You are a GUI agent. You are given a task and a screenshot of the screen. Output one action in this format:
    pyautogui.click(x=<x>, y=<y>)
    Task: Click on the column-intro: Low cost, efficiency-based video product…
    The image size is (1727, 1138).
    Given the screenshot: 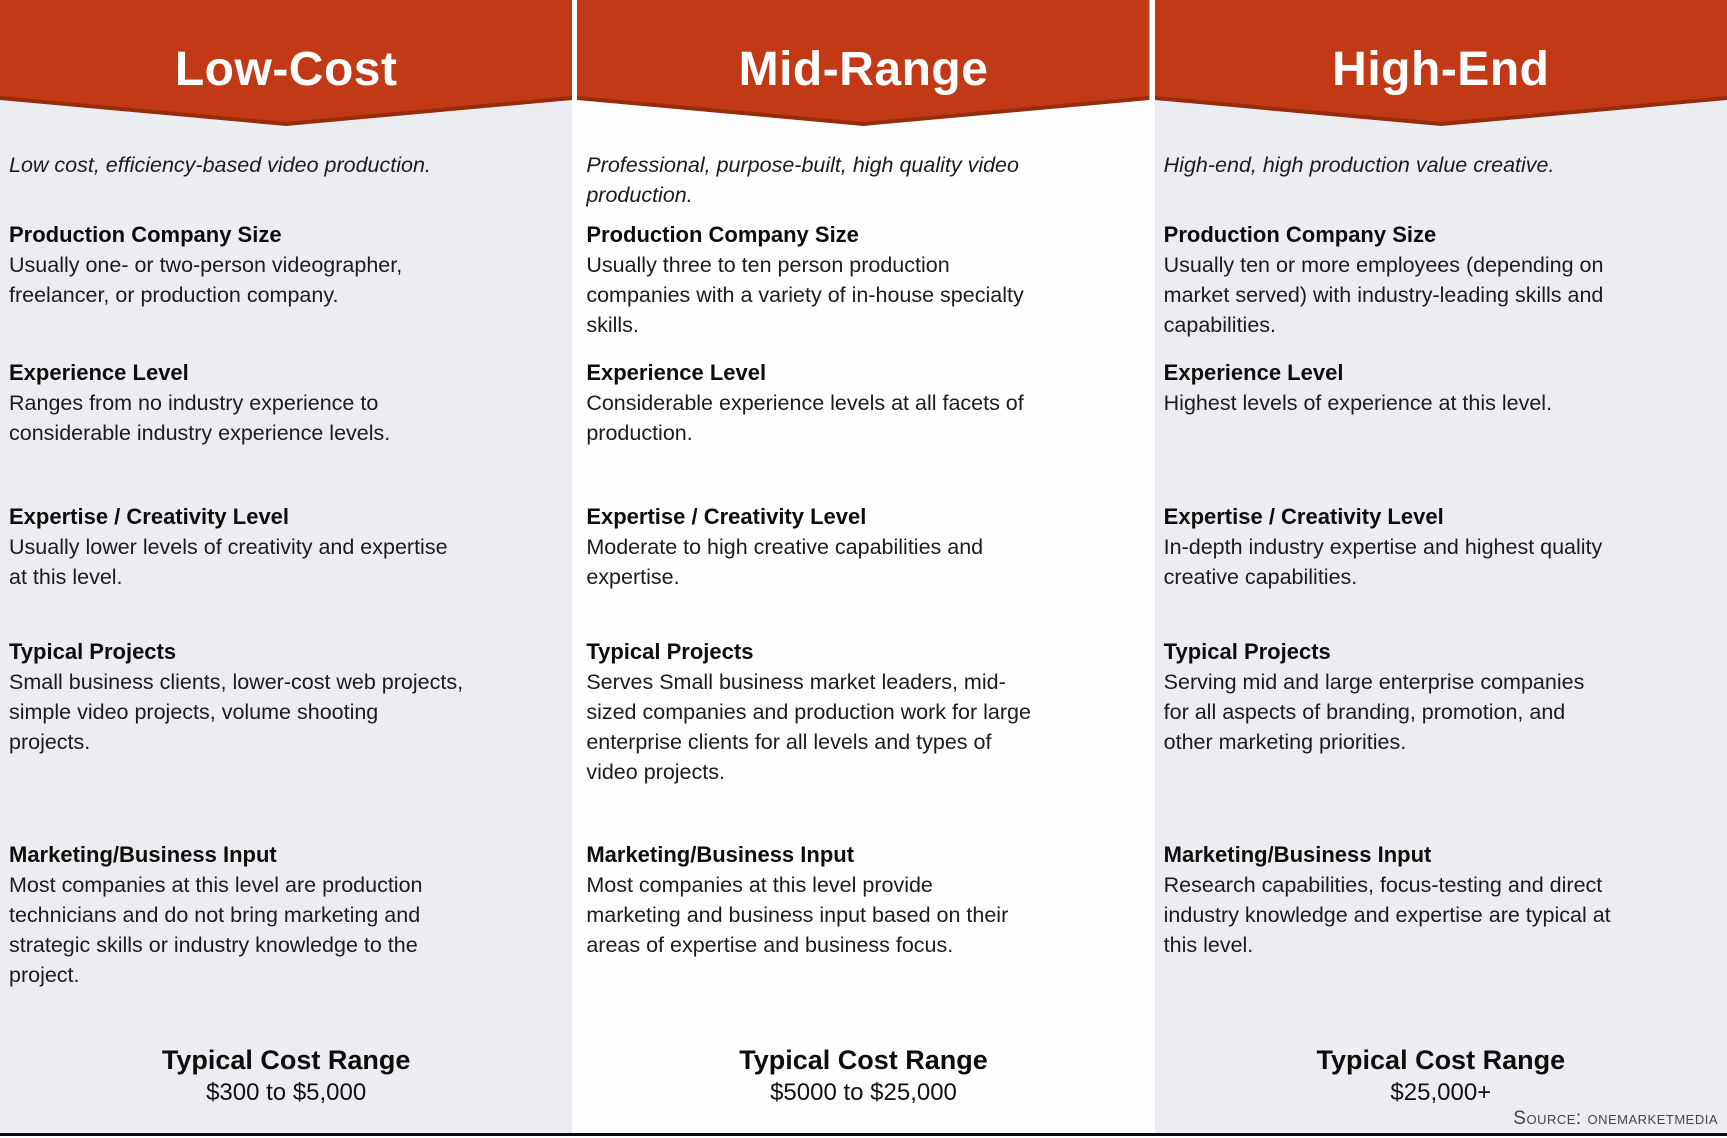 What is the action you would take?
    pyautogui.click(x=220, y=165)
    